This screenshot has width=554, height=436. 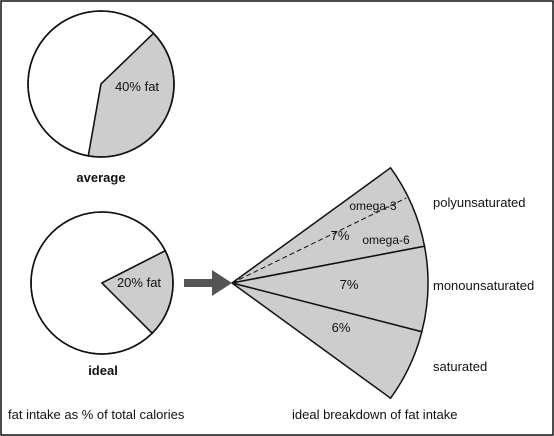 What do you see at coordinates (319, 240) in the screenshot?
I see `omega-divider-line` at bounding box center [319, 240].